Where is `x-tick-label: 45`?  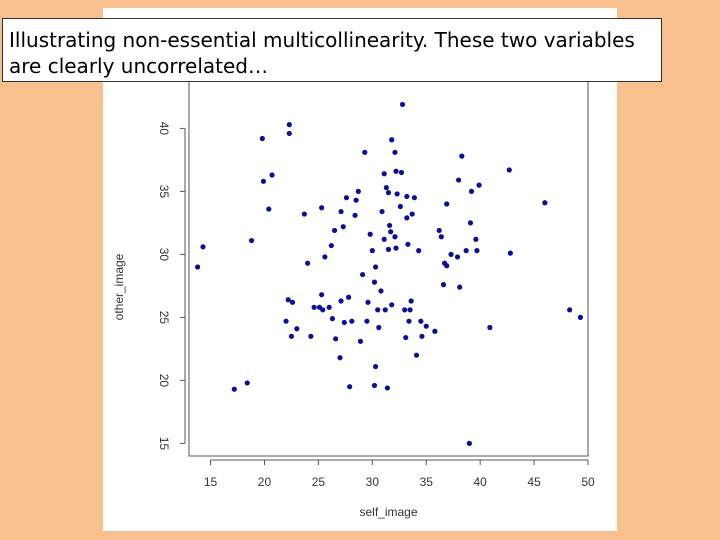
x-tick-label: 45 is located at coordinates (534, 482).